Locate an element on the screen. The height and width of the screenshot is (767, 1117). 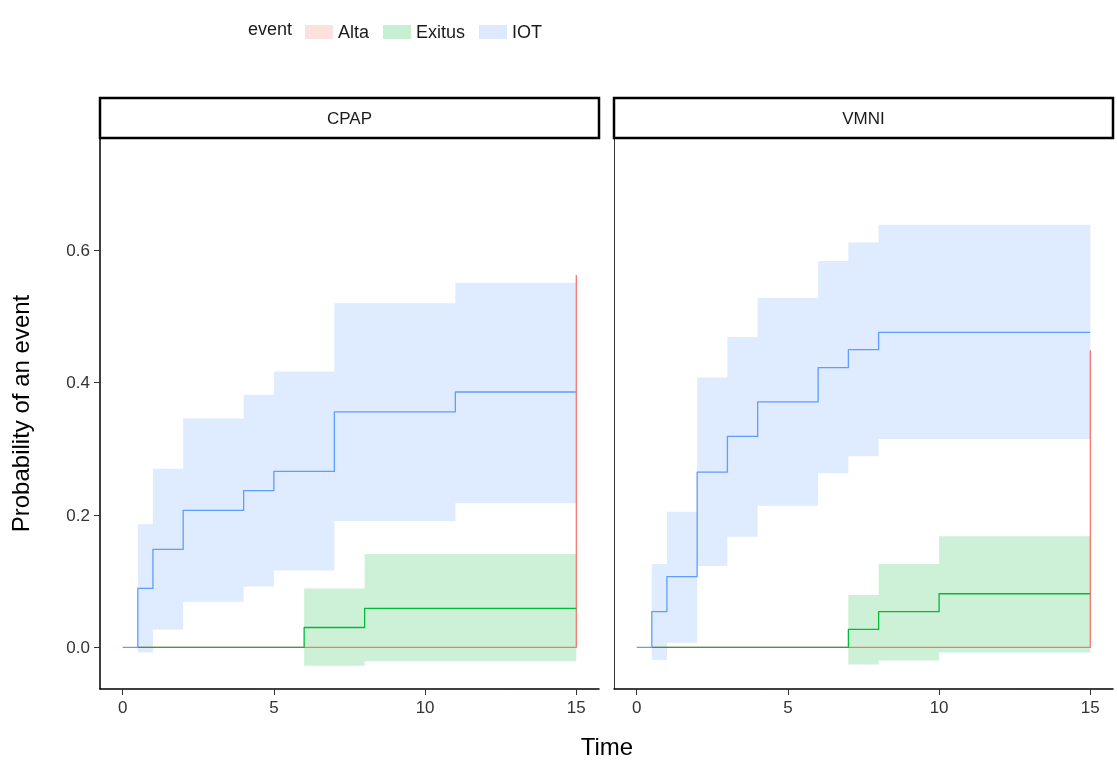
legend-label: Exitus is located at coordinates (441, 32).